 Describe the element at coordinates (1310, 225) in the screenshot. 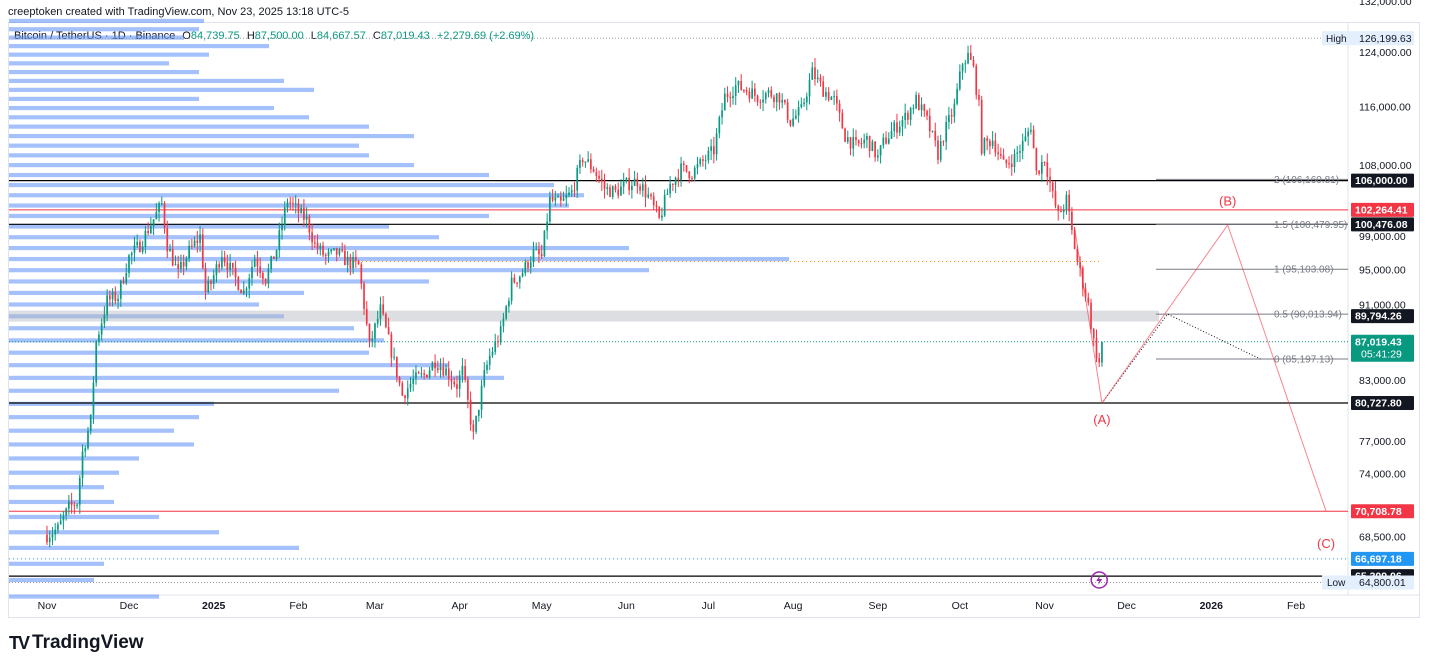

I see `fib-level-label: 1.5 (100,479.95)` at that location.